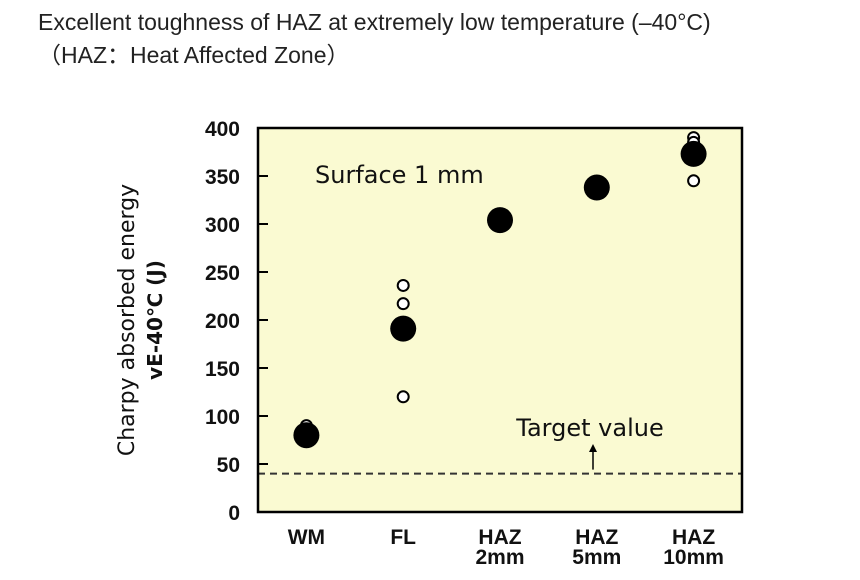 This screenshot has width=860, height=580. I want to click on x-tick-label: 2mm, so click(499, 557).